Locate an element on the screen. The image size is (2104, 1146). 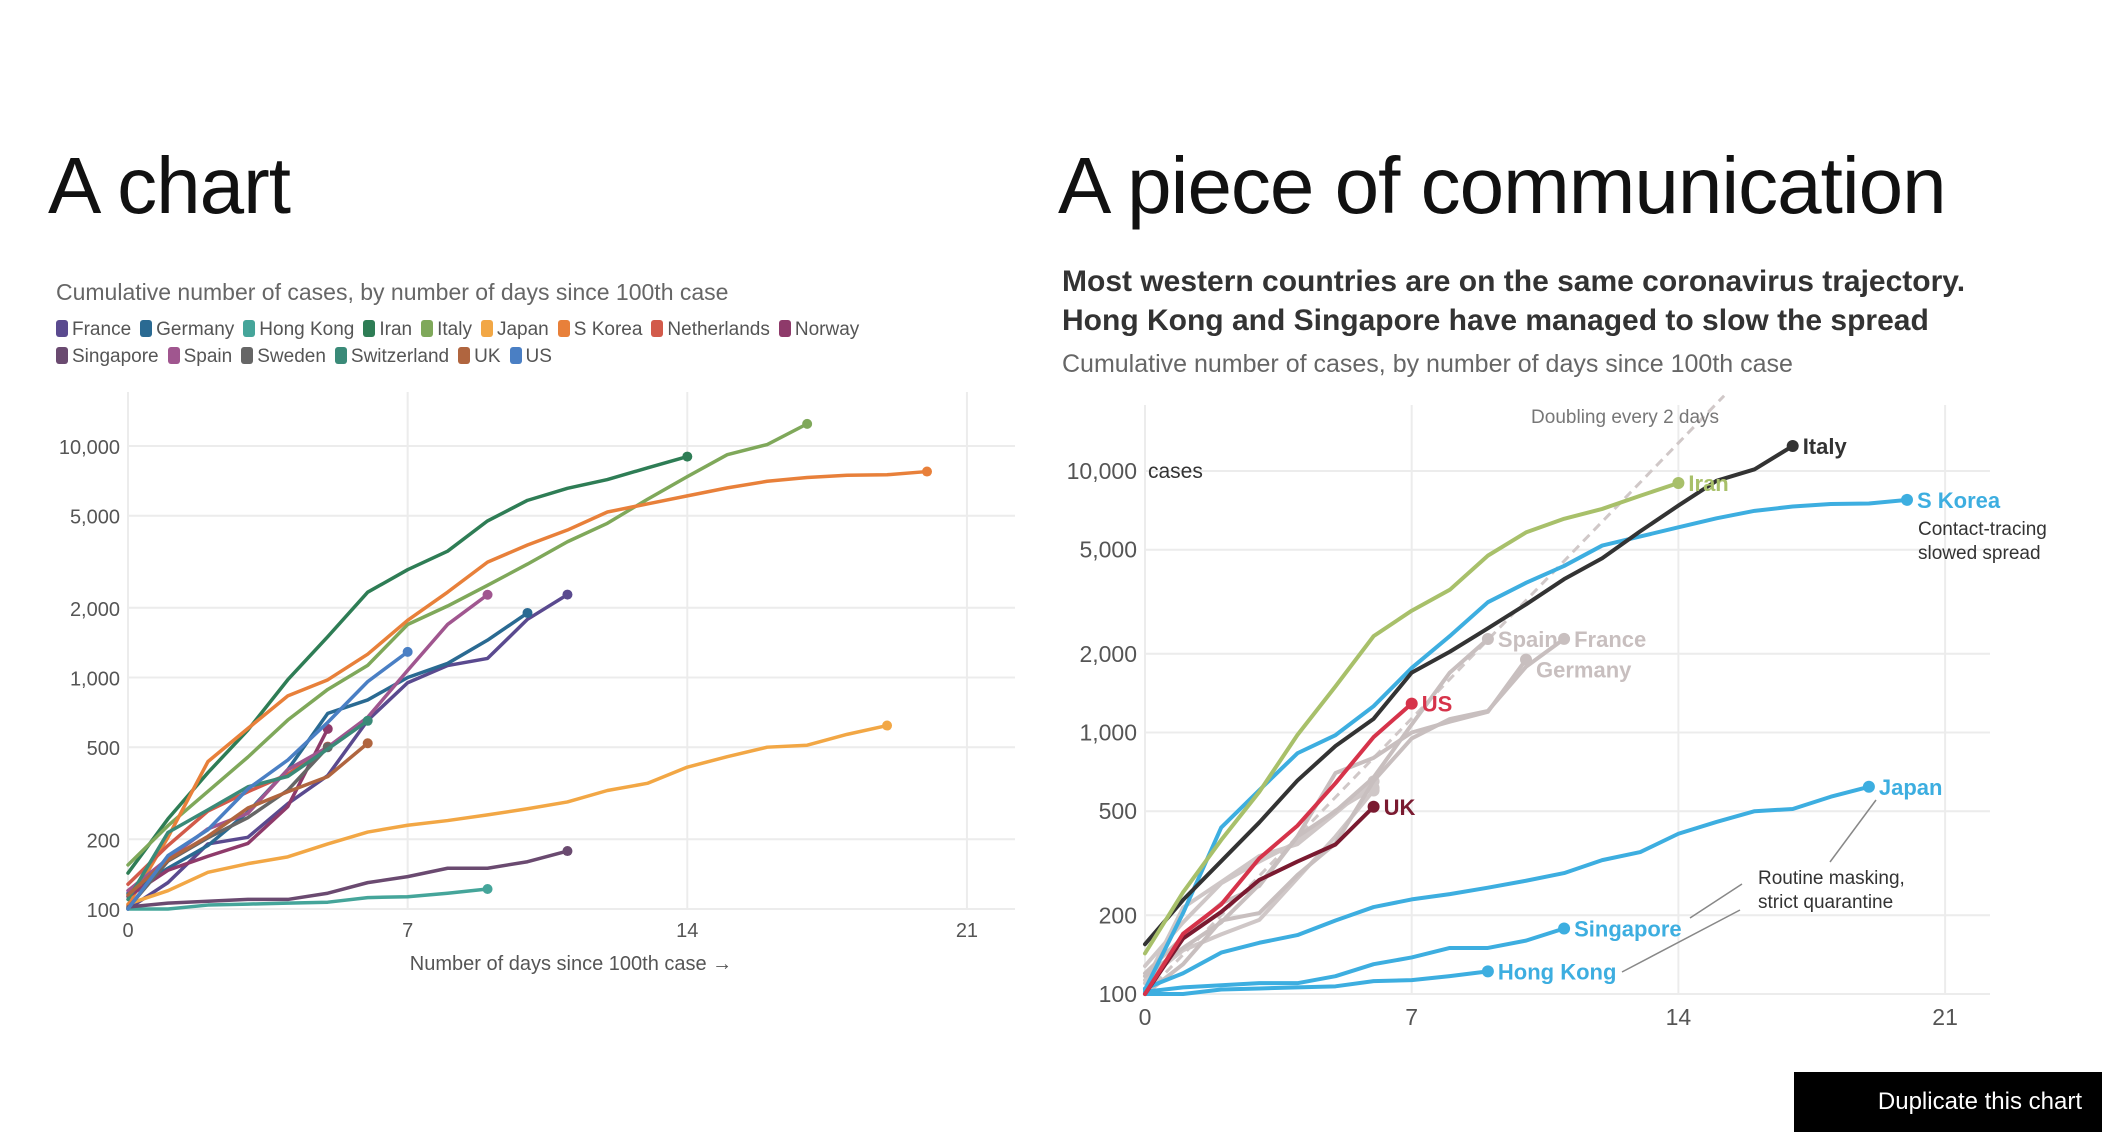
annotation-contact-tracing: Contact-tracing is located at coordinates (1982, 529).